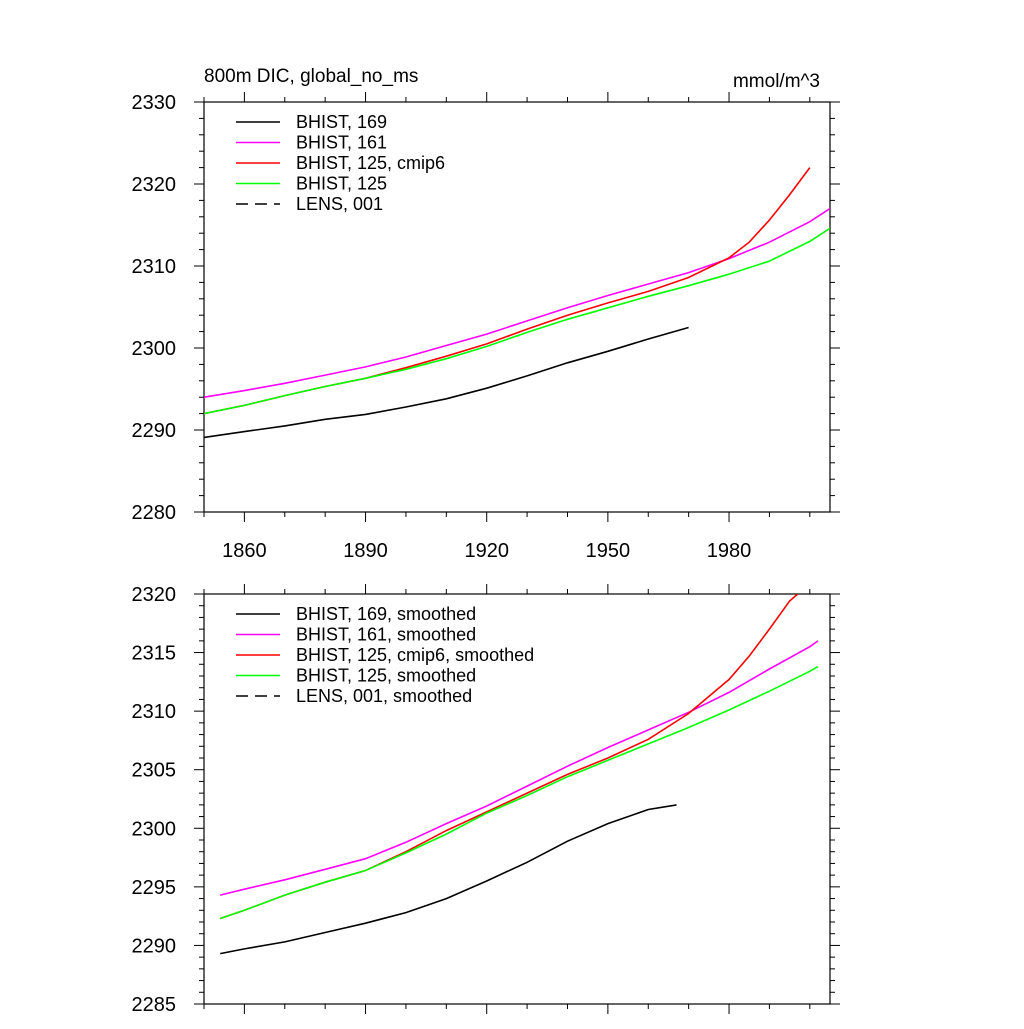 This screenshot has width=1024, height=1029. I want to click on legend-label: BHIST, 125, cmip6, so click(370, 163).